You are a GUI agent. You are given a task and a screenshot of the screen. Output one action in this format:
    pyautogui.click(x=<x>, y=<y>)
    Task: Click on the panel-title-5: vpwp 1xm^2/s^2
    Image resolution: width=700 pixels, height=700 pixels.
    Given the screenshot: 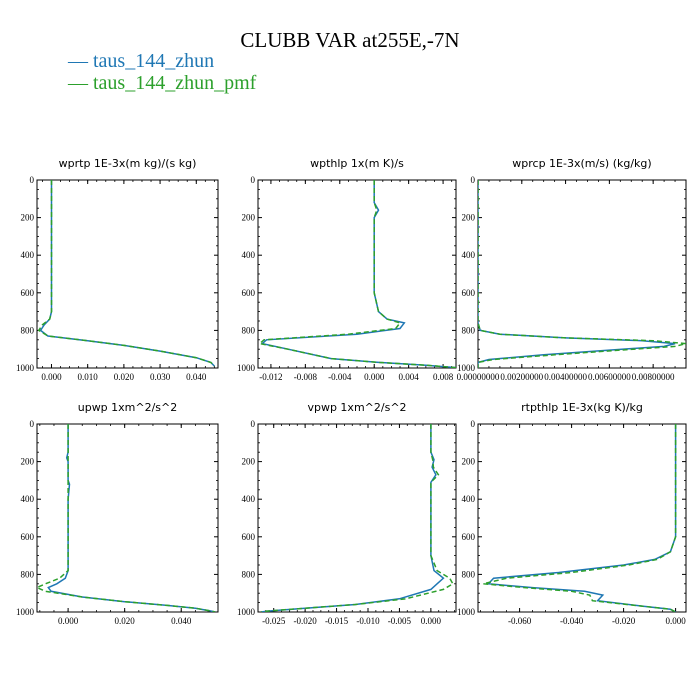 What is the action you would take?
    pyautogui.click(x=356, y=407)
    